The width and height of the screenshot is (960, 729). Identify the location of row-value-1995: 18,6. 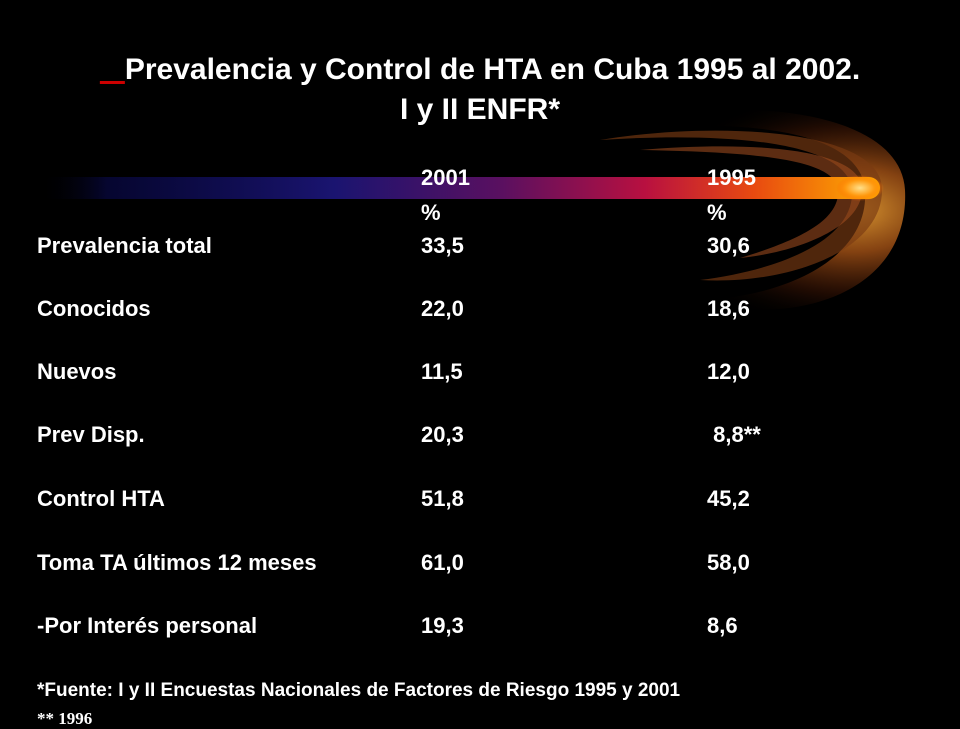
(728, 308).